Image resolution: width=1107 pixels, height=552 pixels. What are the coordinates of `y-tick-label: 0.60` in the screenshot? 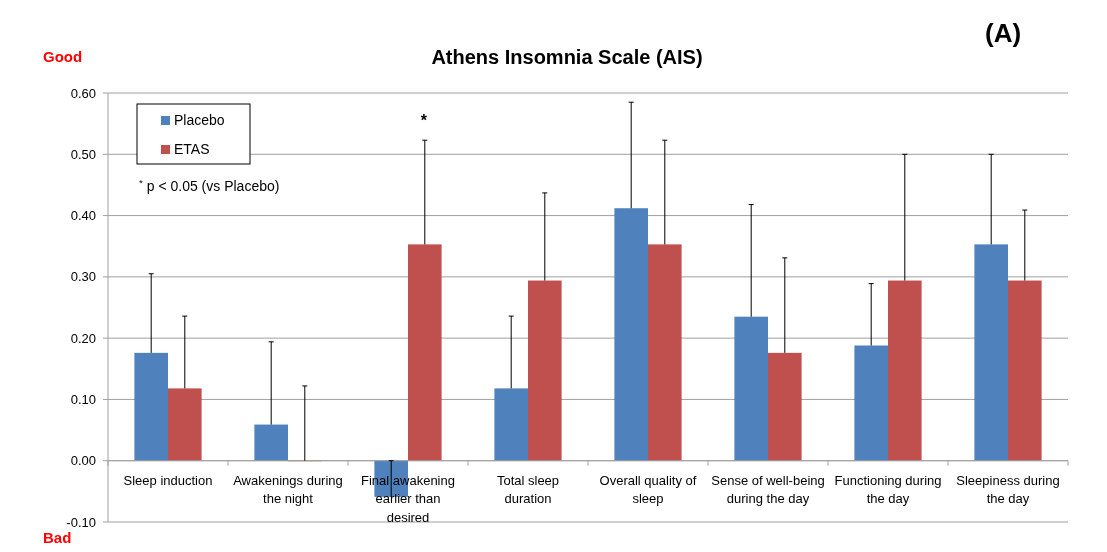 It's located at (83, 93).